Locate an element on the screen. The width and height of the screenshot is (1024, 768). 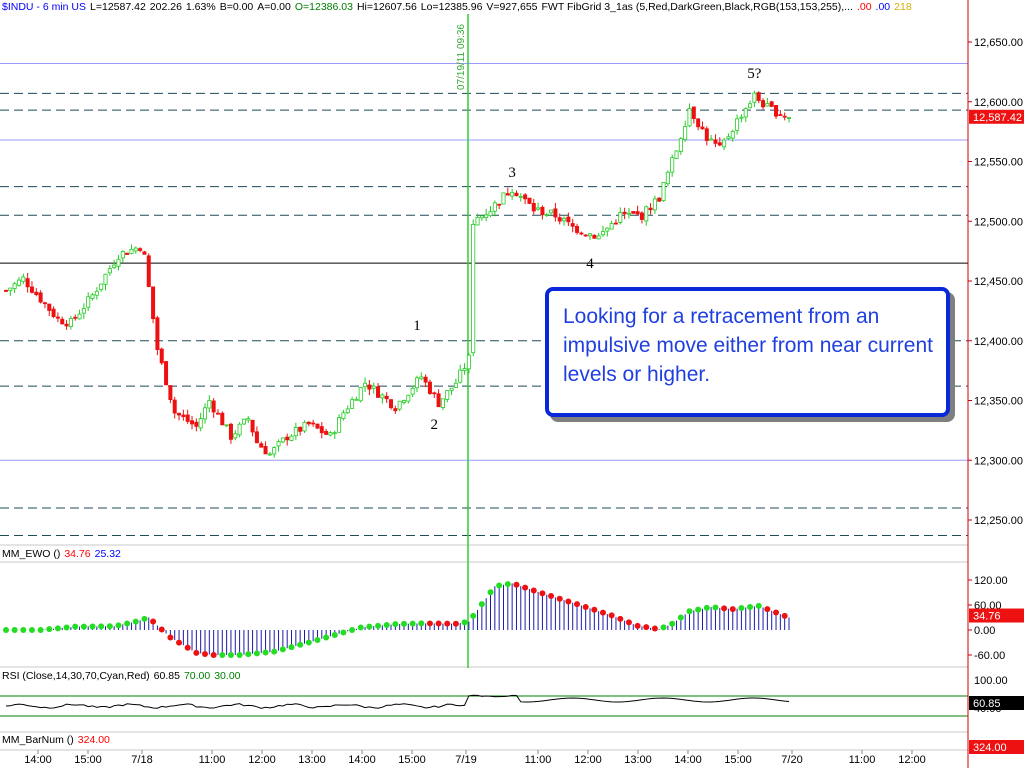
price-tick-label: 12,450.00 is located at coordinates (998, 282).